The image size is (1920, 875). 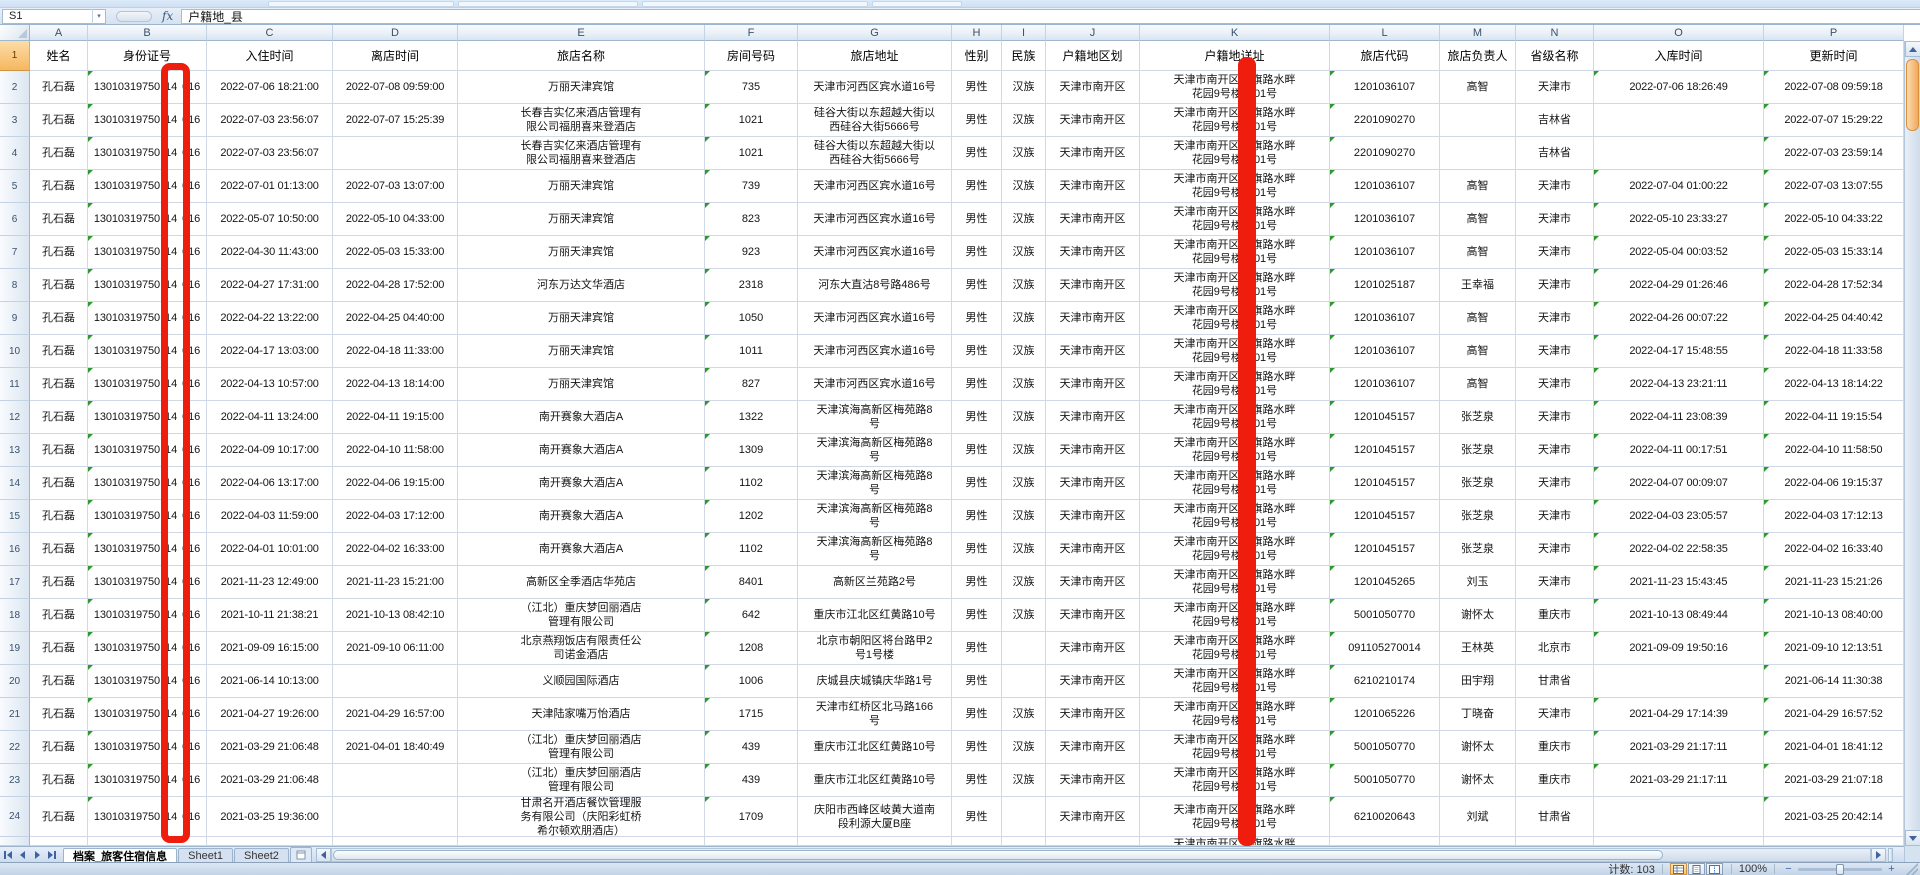 What do you see at coordinates (1890, 854) in the screenshot?
I see `tab-split-handle` at bounding box center [1890, 854].